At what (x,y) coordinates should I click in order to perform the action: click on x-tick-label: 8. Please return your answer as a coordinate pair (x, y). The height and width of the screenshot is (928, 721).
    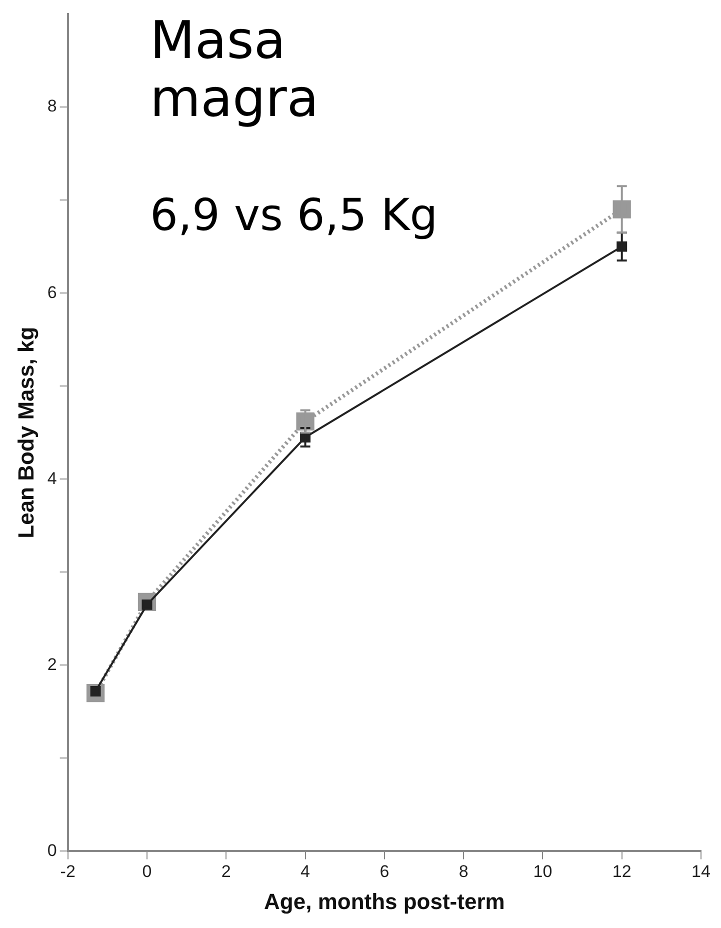
    Looking at the image, I should click on (463, 872).